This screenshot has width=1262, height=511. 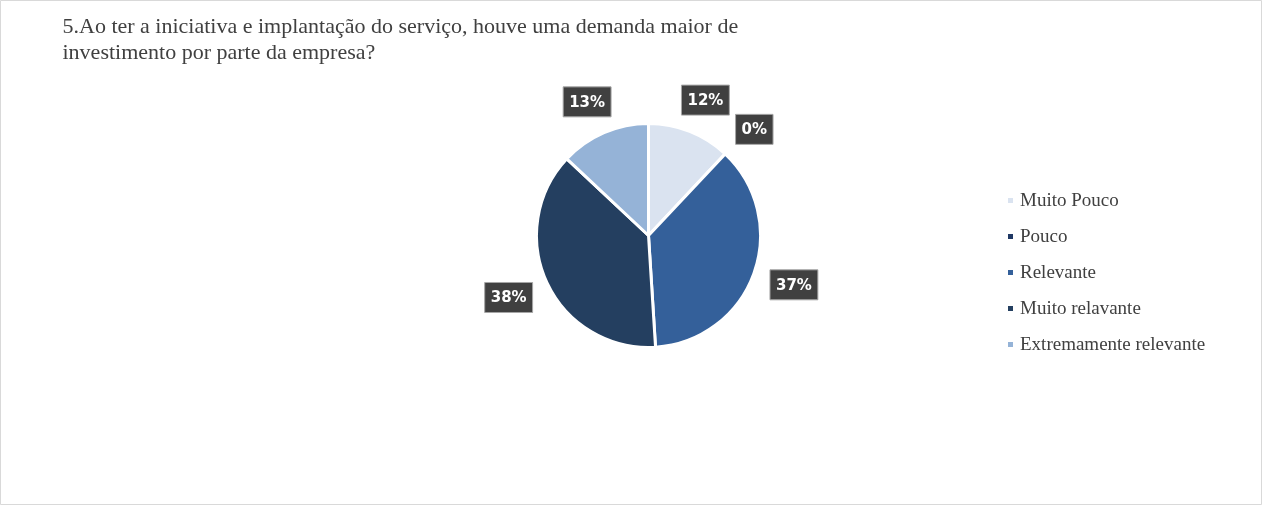 I want to click on legend-label: Pouco, so click(x=1044, y=236).